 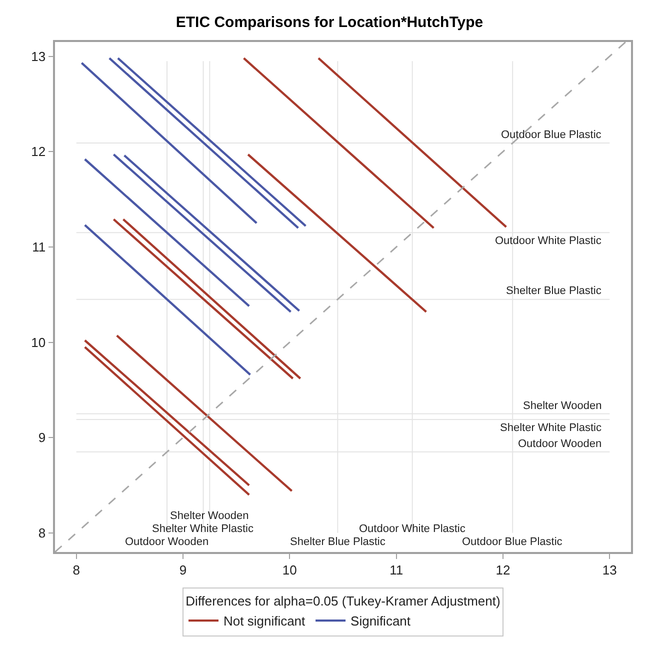 What do you see at coordinates (76, 570) in the screenshot?
I see `x-tick-label: 8` at bounding box center [76, 570].